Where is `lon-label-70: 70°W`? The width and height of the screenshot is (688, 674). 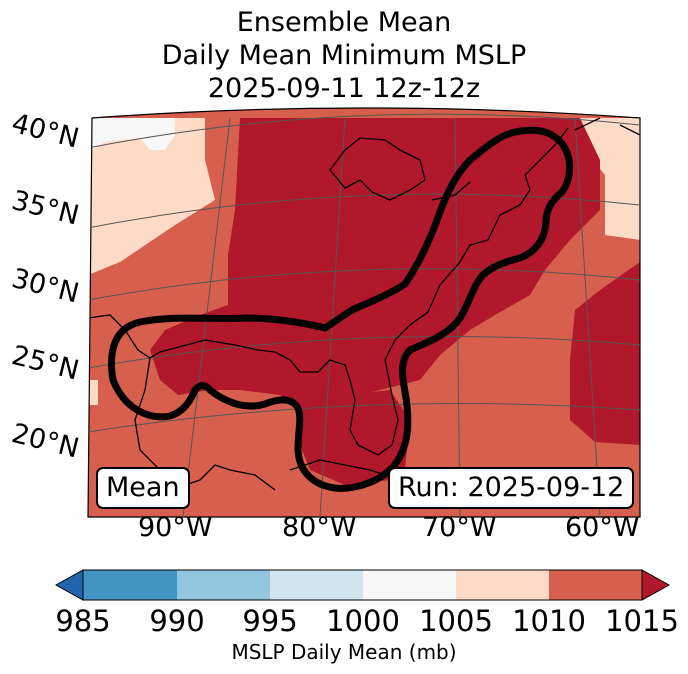
lon-label-70: 70°W is located at coordinates (459, 527).